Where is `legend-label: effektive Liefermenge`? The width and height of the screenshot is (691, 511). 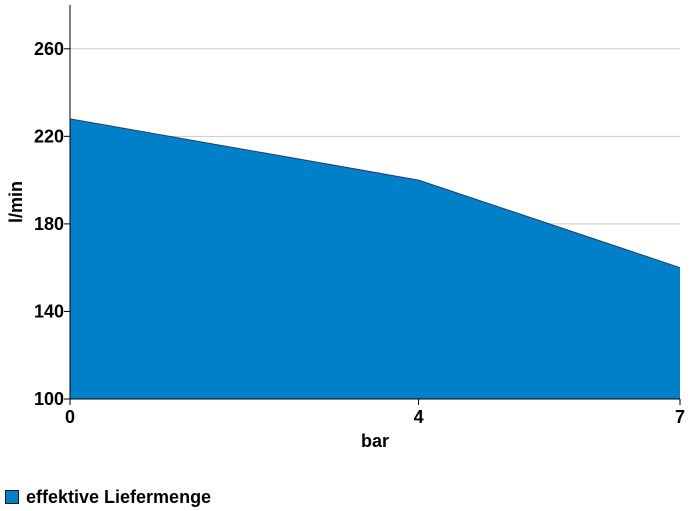
legend-label: effektive Liefermenge is located at coordinates (119, 497).